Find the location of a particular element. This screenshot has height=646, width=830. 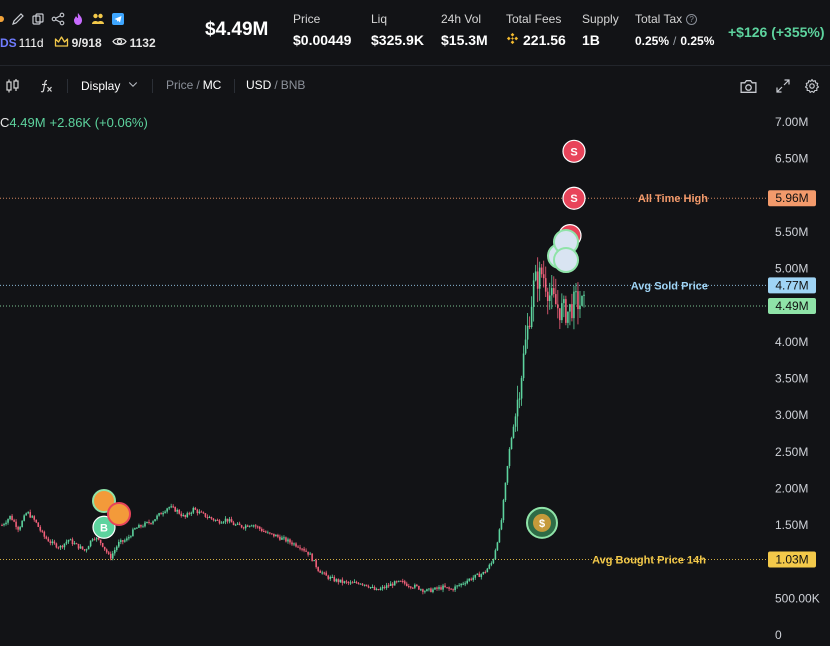

currency-toggle: USD / BNB is located at coordinates (275, 85).